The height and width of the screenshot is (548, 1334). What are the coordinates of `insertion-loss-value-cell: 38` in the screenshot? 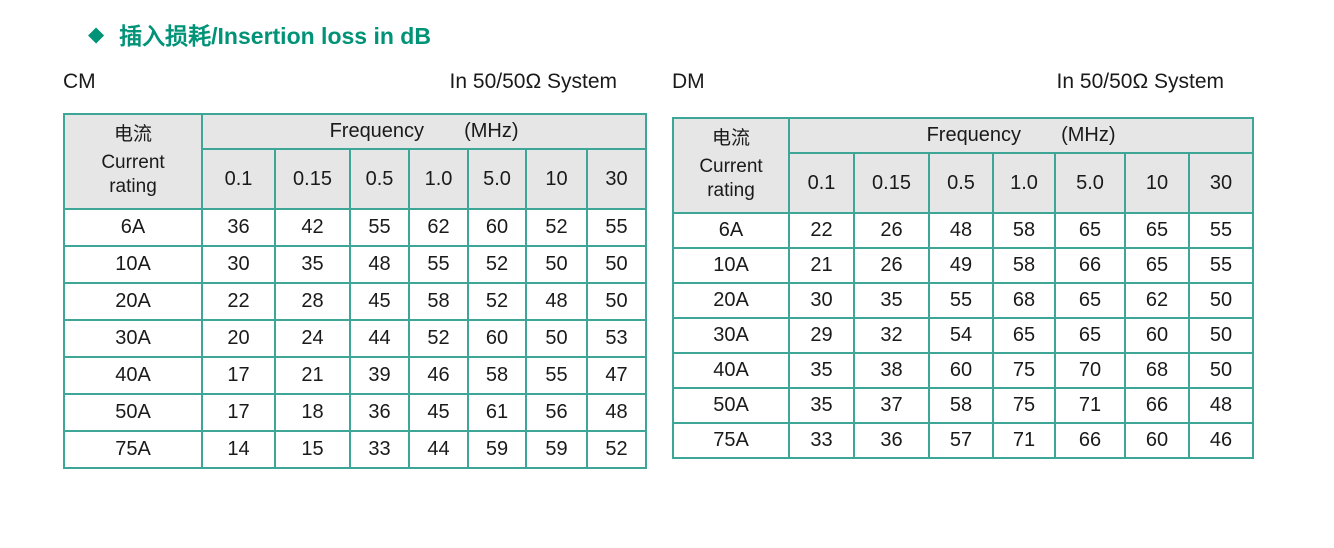 It's located at (891, 370).